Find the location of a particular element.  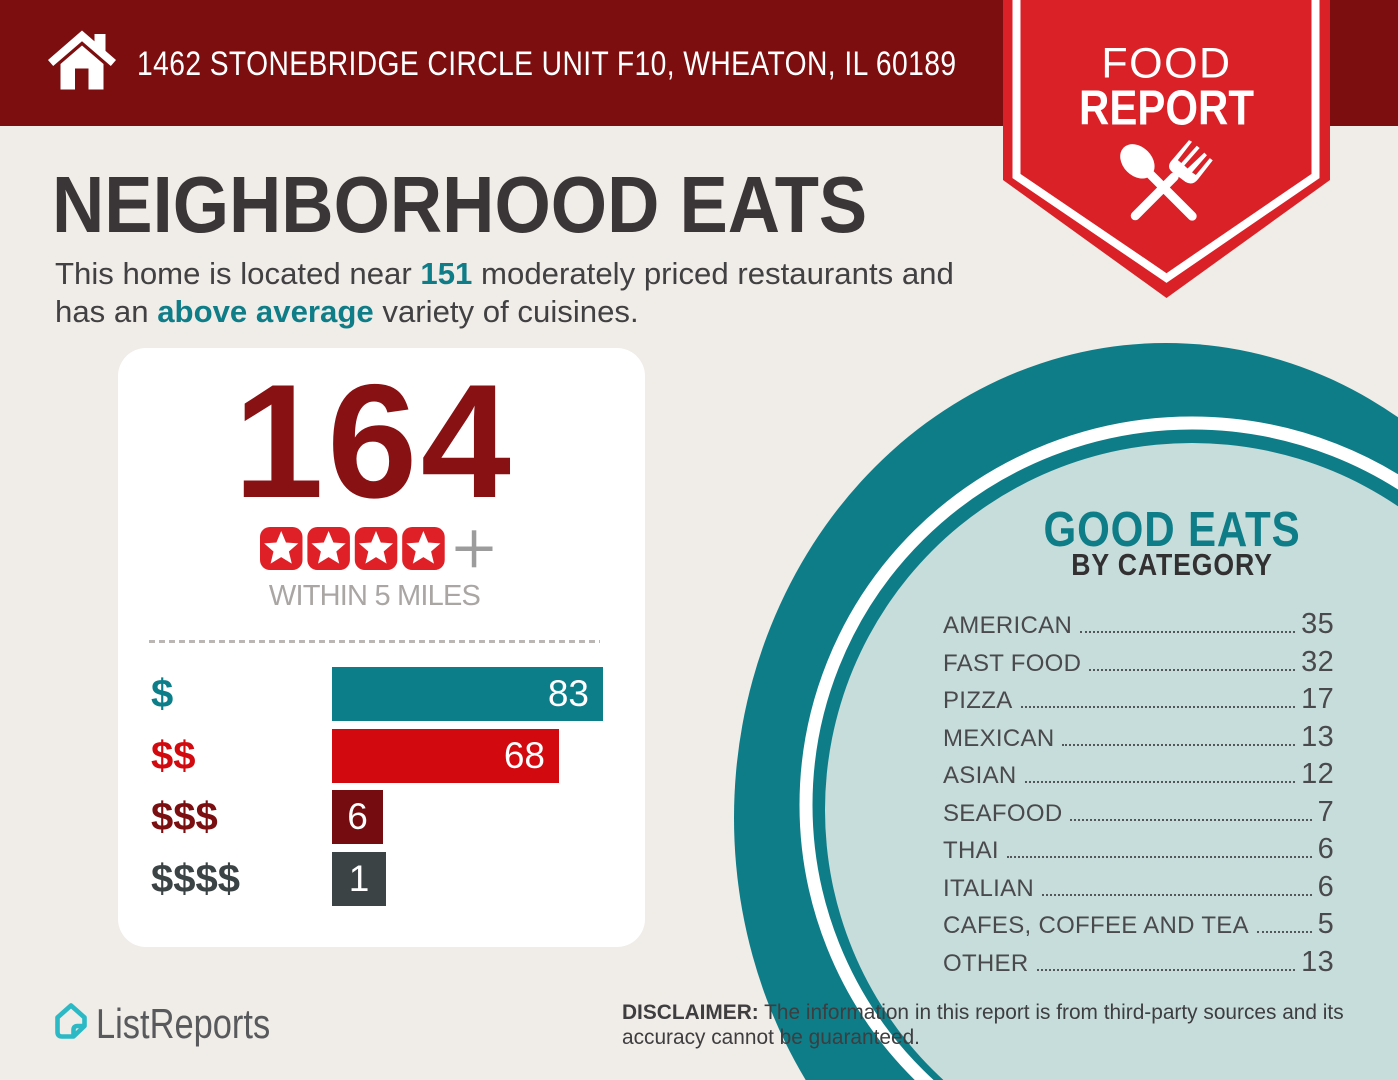

svg-text: REPORT is located at coordinates (1166, 107).